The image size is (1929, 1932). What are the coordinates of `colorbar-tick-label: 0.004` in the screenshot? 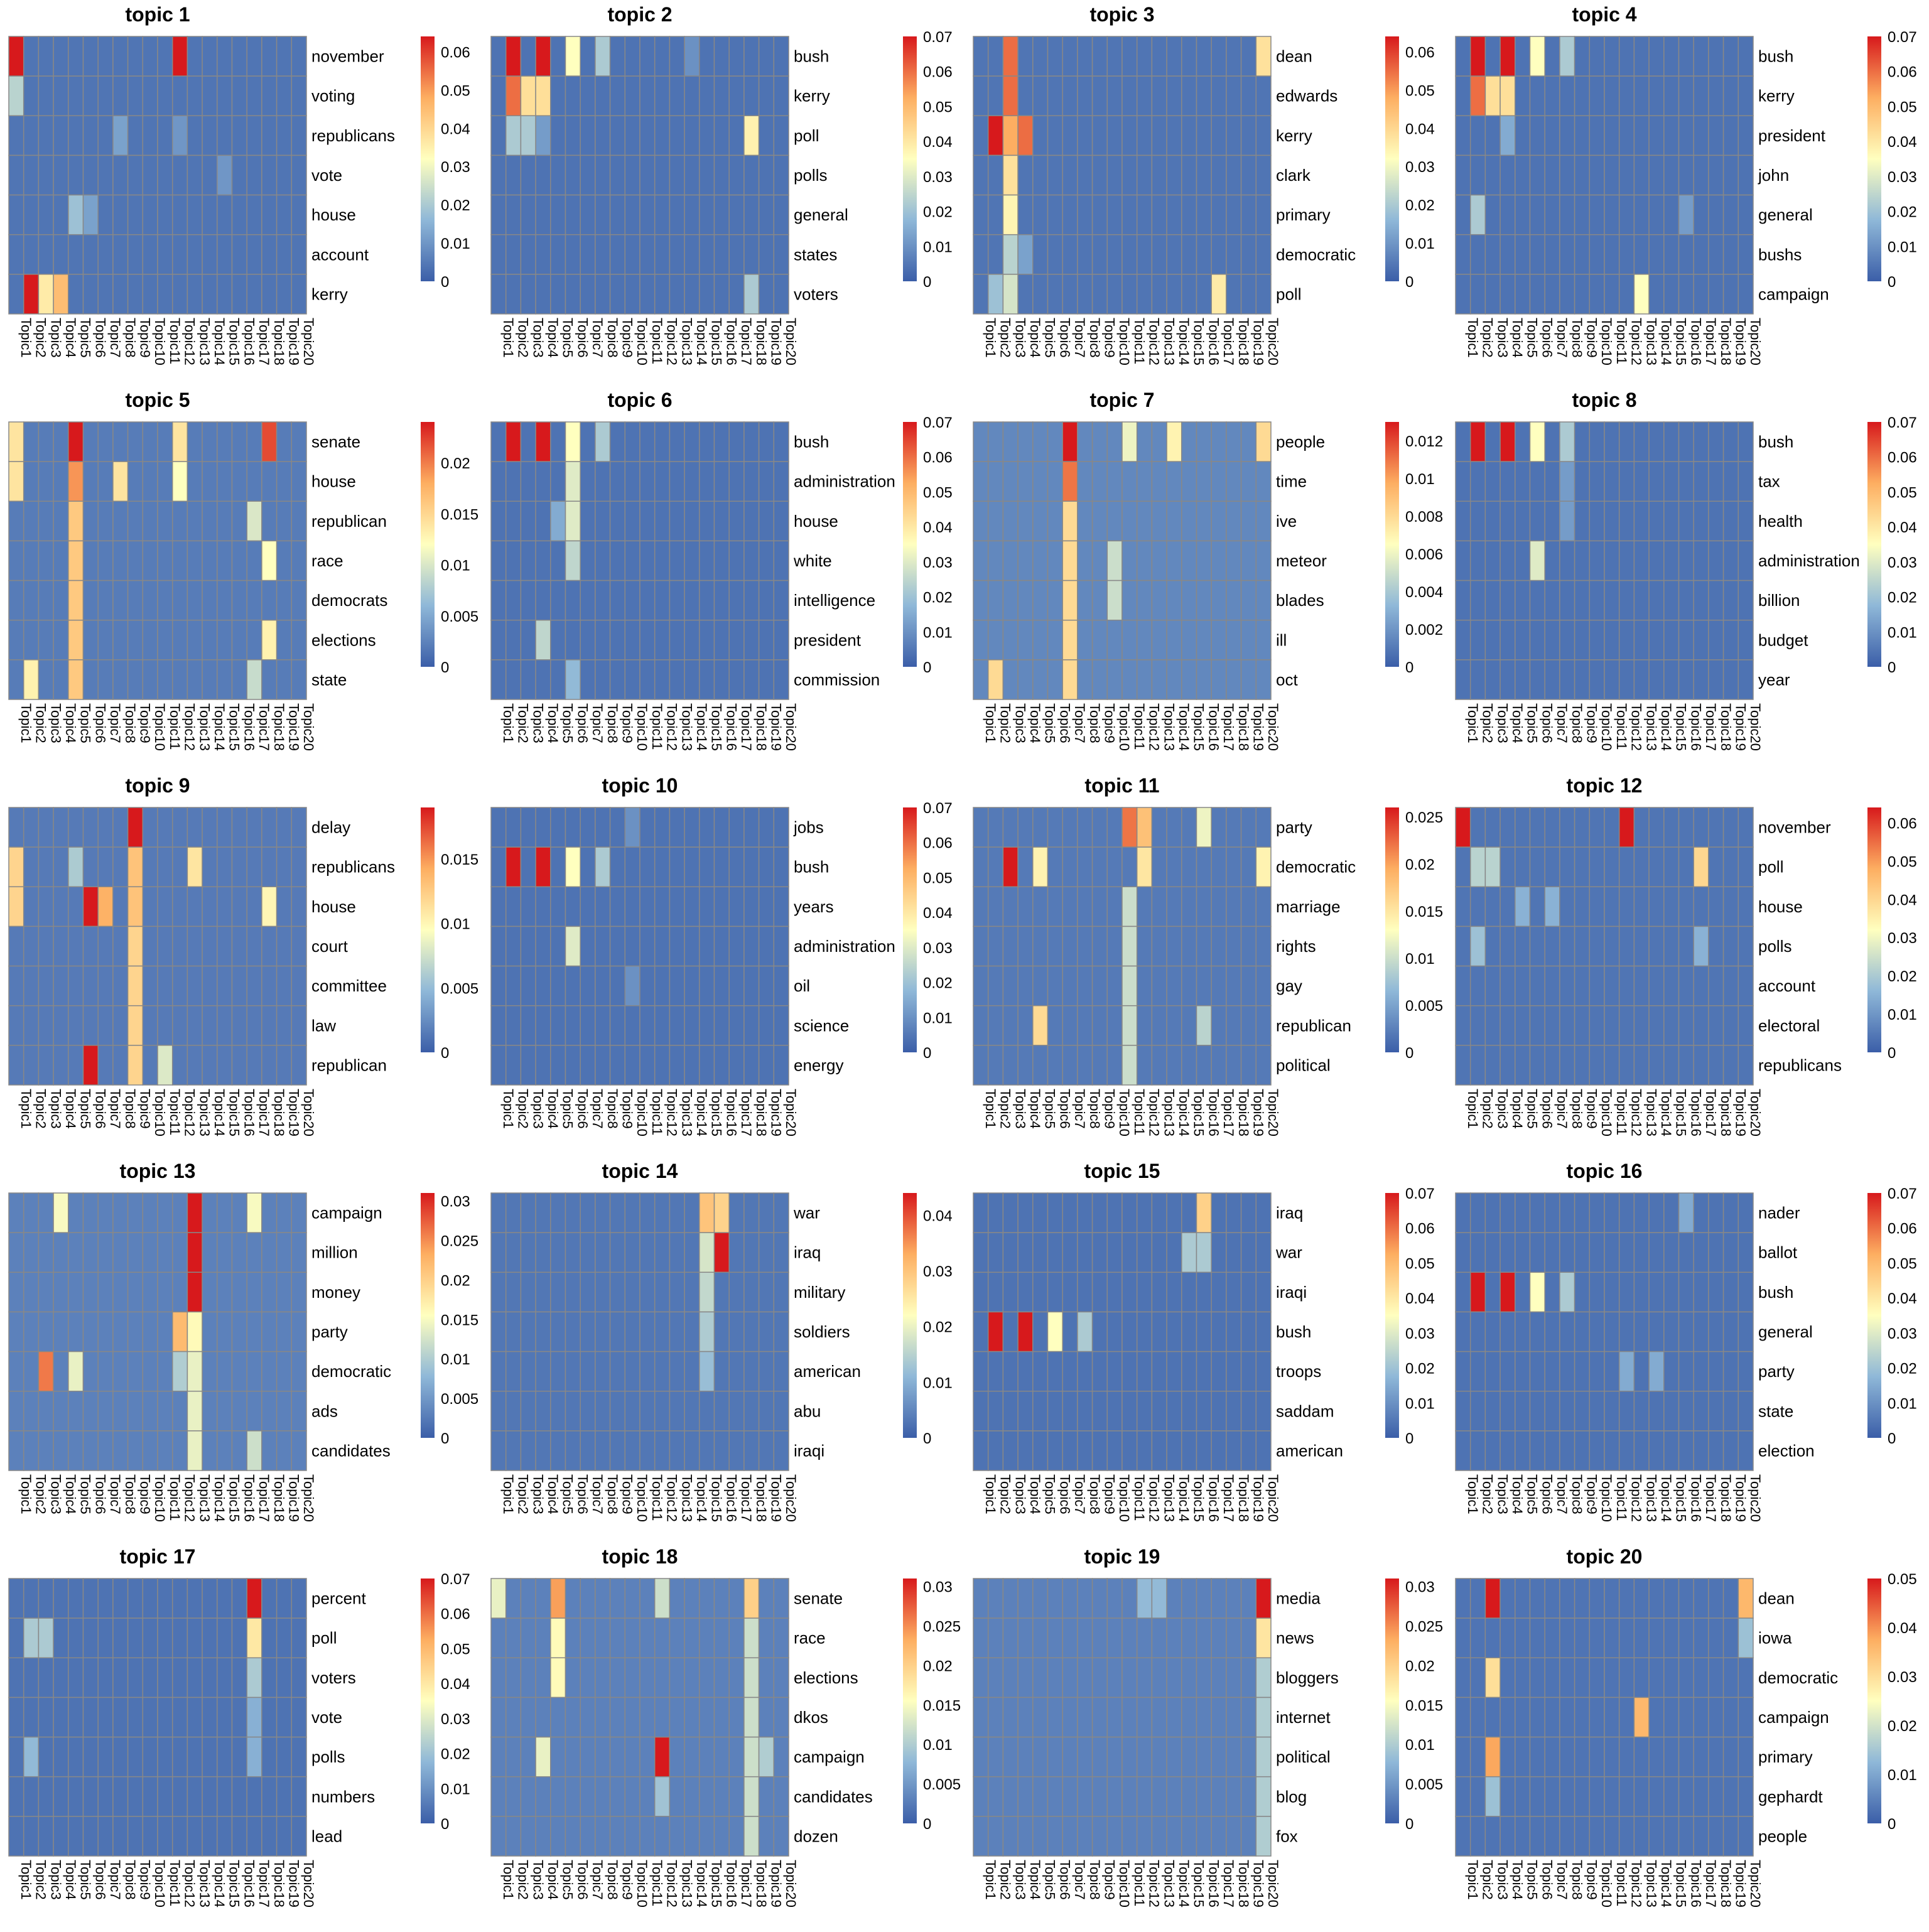 It's located at (1424, 592).